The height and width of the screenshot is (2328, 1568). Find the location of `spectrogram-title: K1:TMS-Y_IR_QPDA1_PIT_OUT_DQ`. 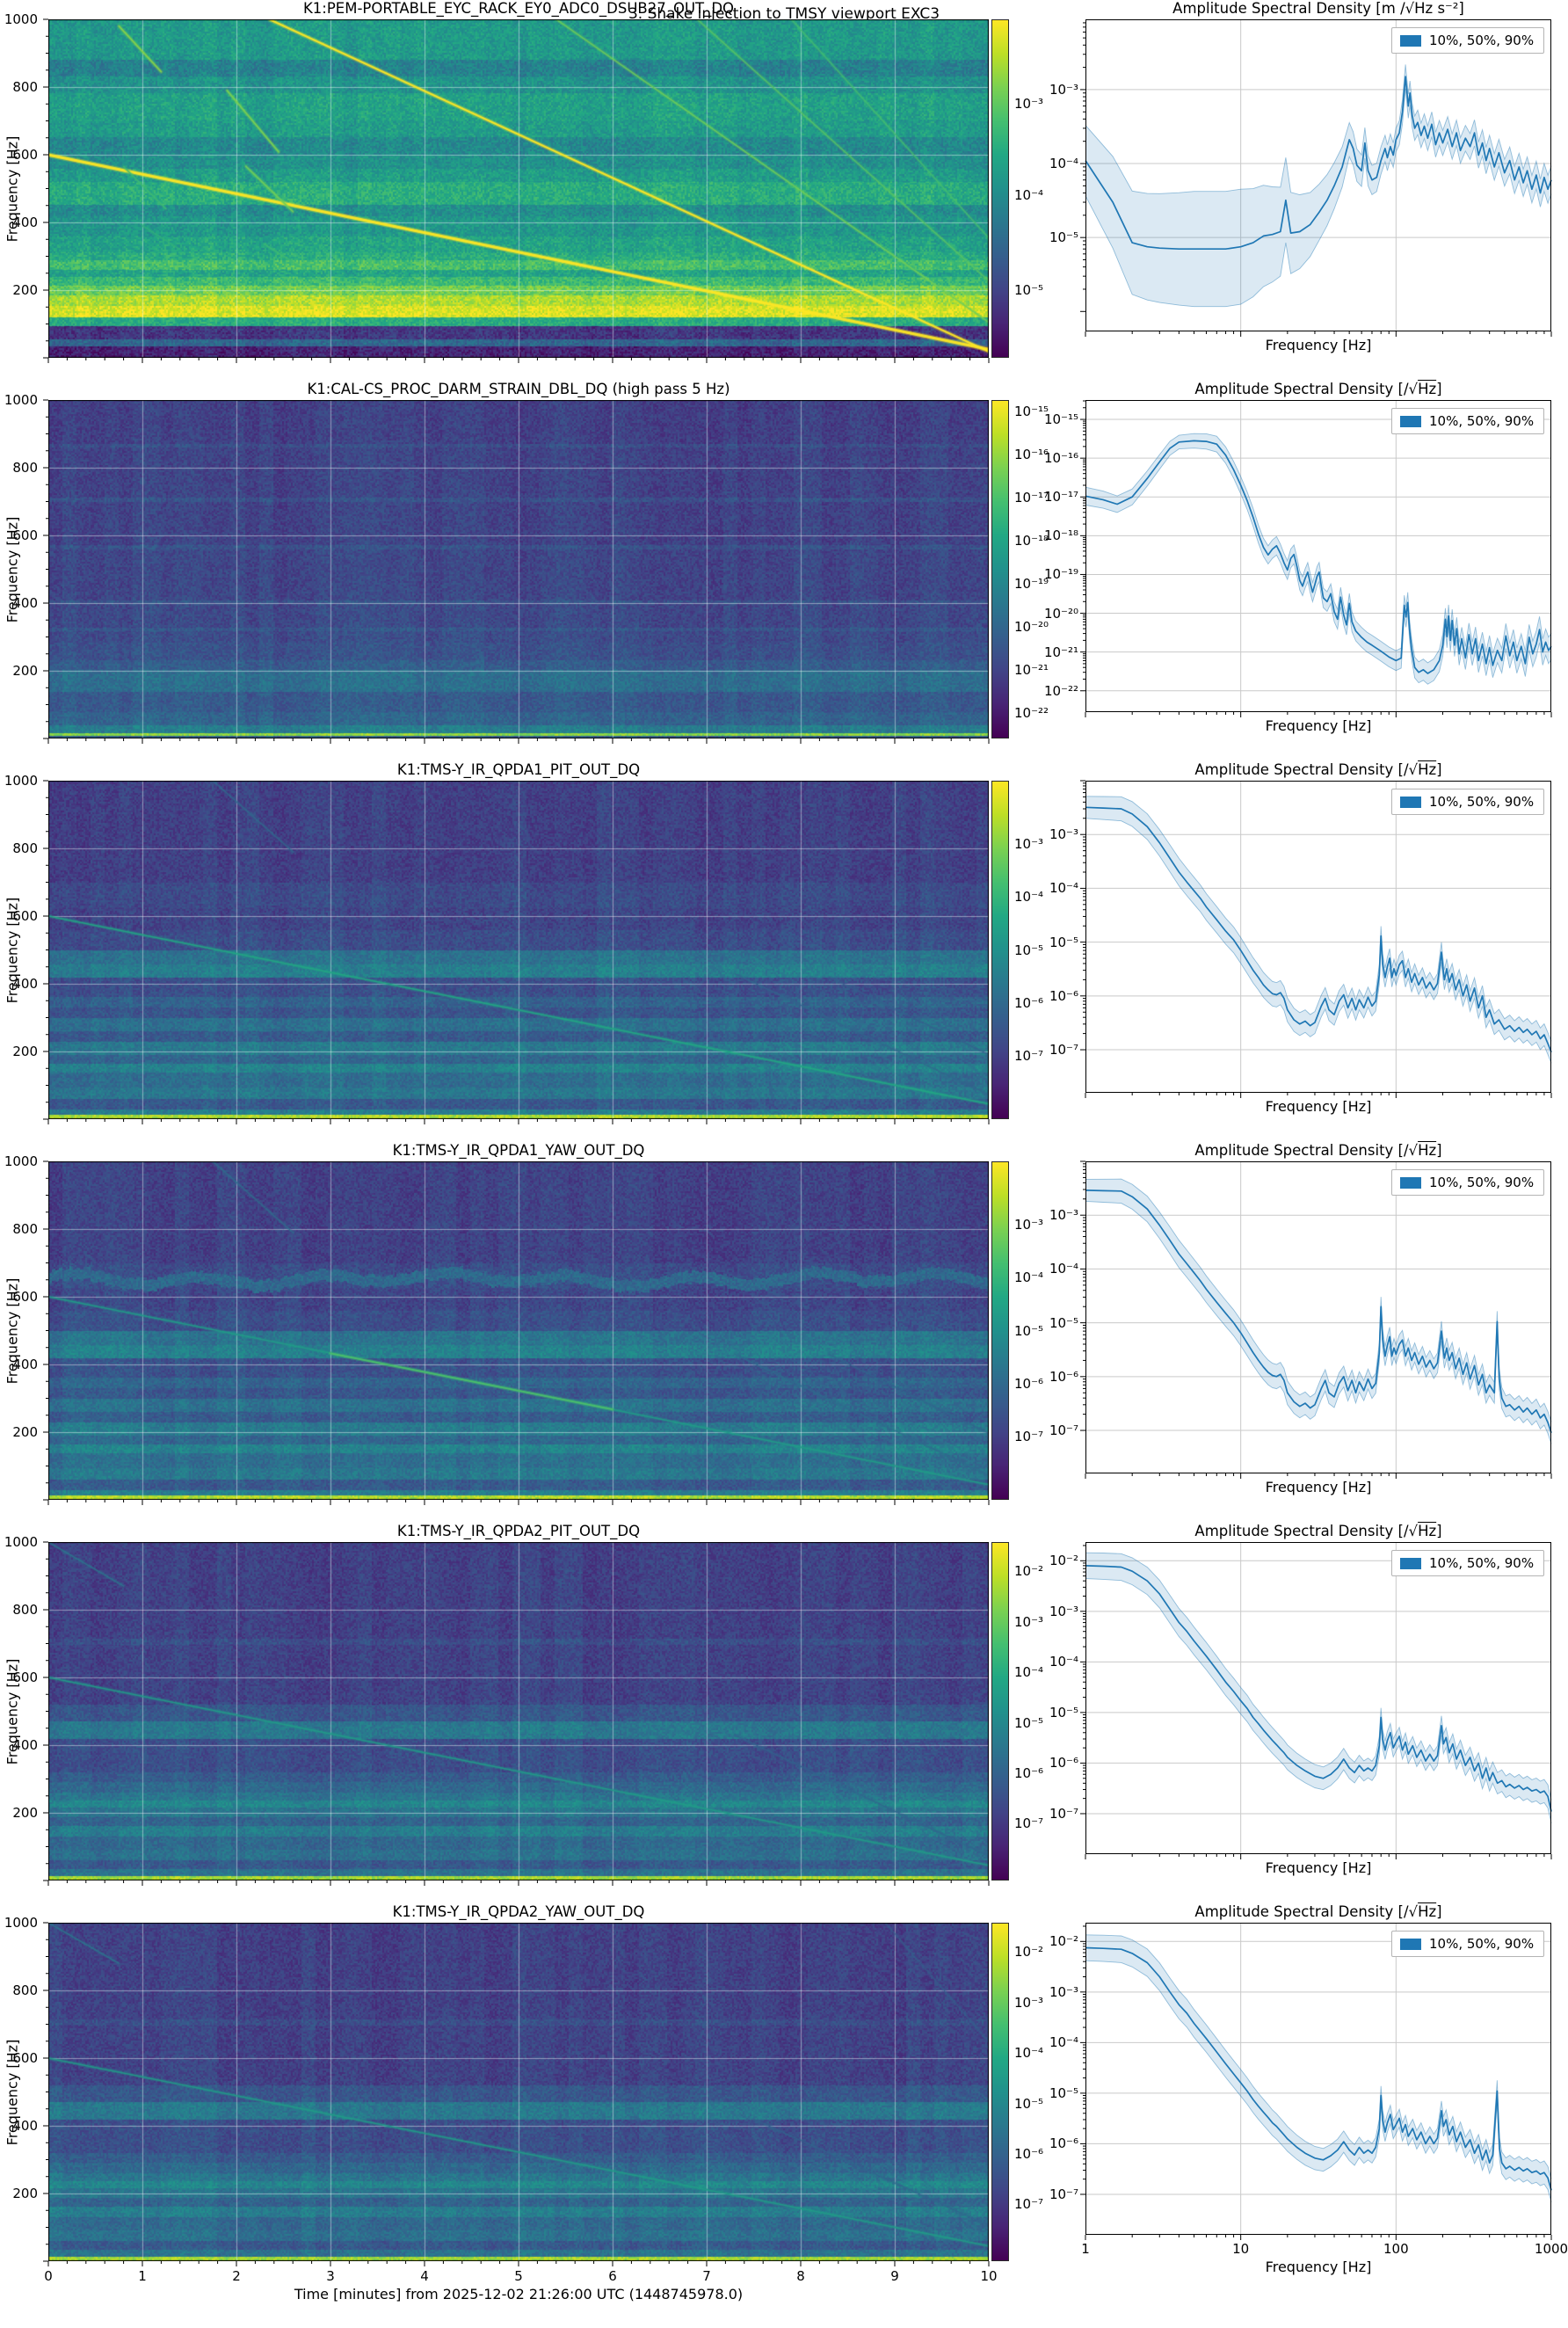

spectrogram-title: K1:TMS-Y_IR_QPDA1_PIT_OUT_DQ is located at coordinates (518, 769).